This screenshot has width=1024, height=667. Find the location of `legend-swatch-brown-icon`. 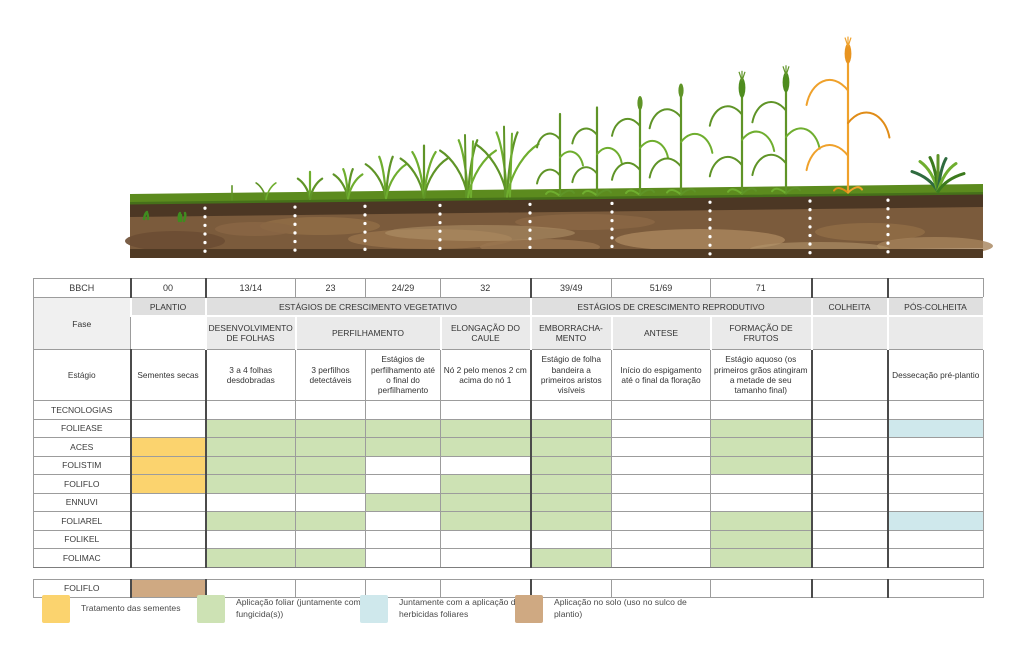

legend-swatch-brown-icon is located at coordinates (529, 609).